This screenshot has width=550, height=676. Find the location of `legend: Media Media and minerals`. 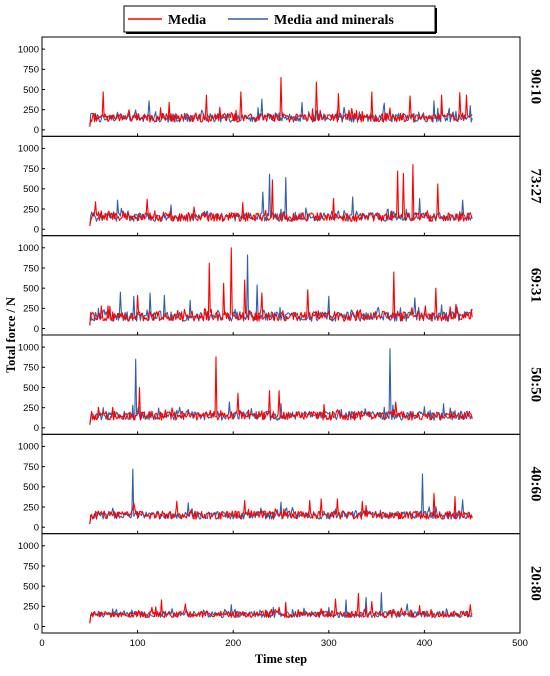

legend: Media Media and minerals is located at coordinates (280, 19).